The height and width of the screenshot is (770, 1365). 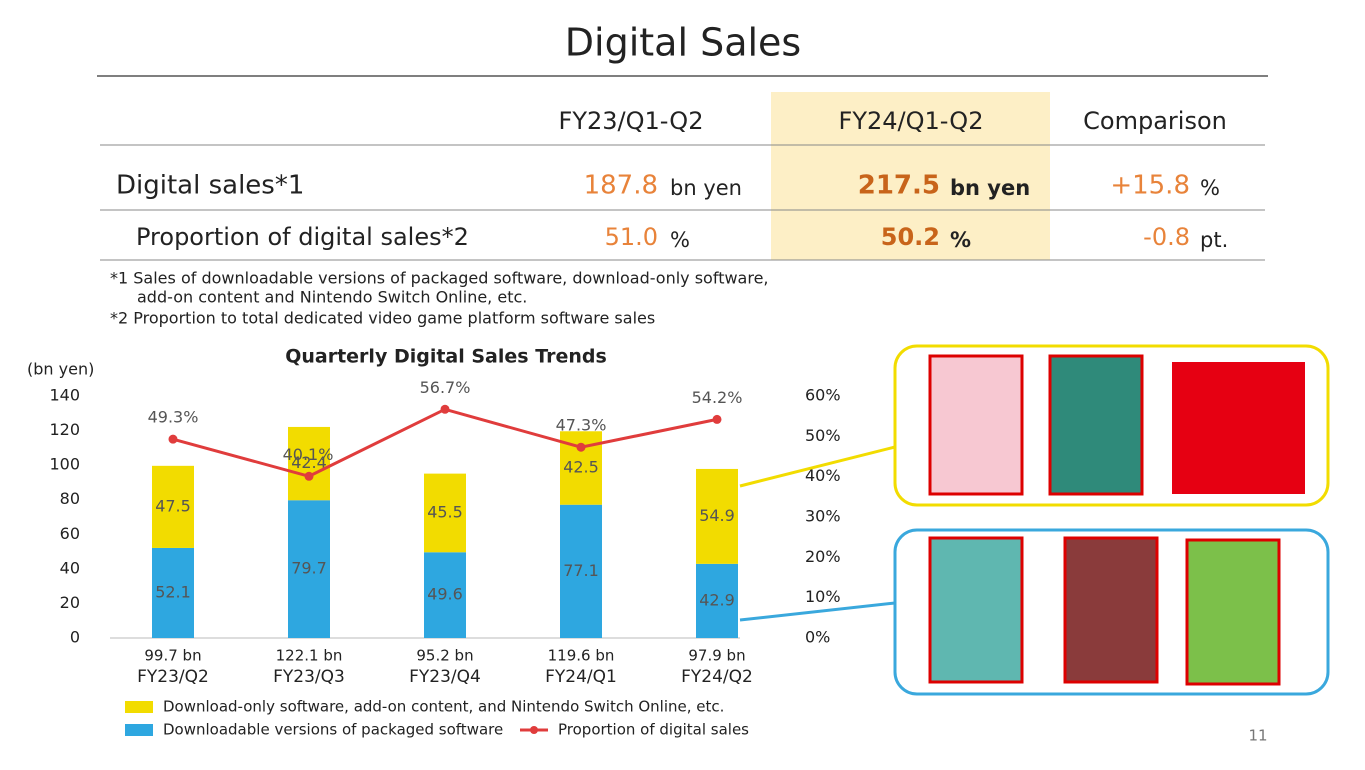 What do you see at coordinates (581, 677) in the screenshot?
I see `x-tick-label: FY24/Q1` at bounding box center [581, 677].